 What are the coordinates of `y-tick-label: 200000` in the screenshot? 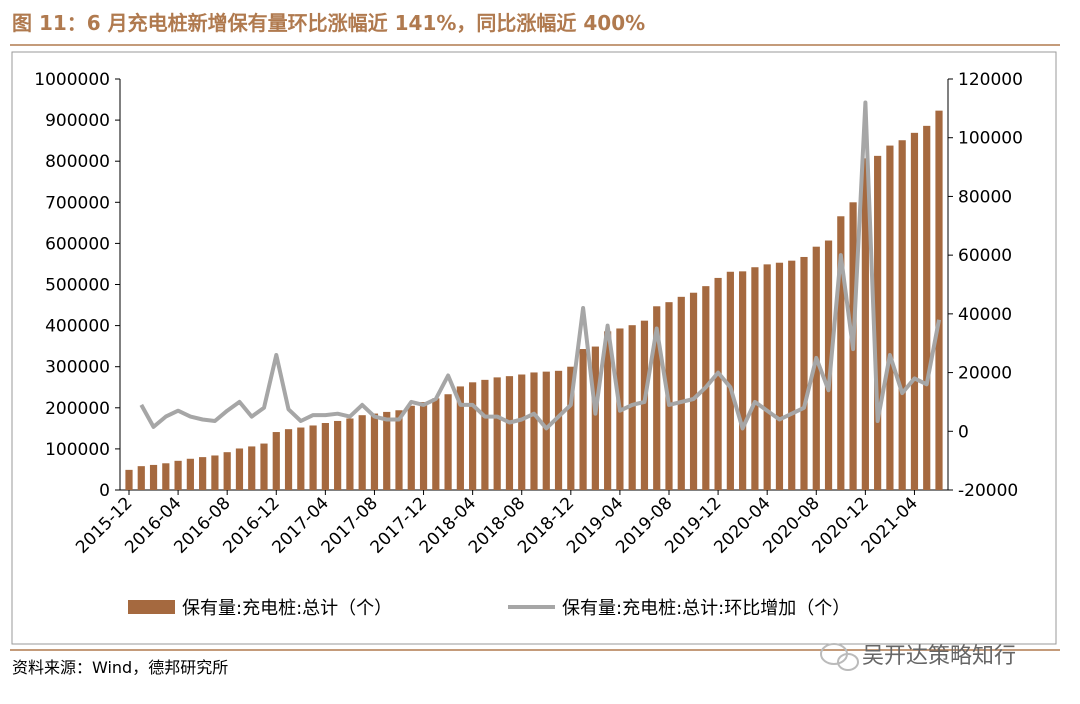 It's located at (77, 409).